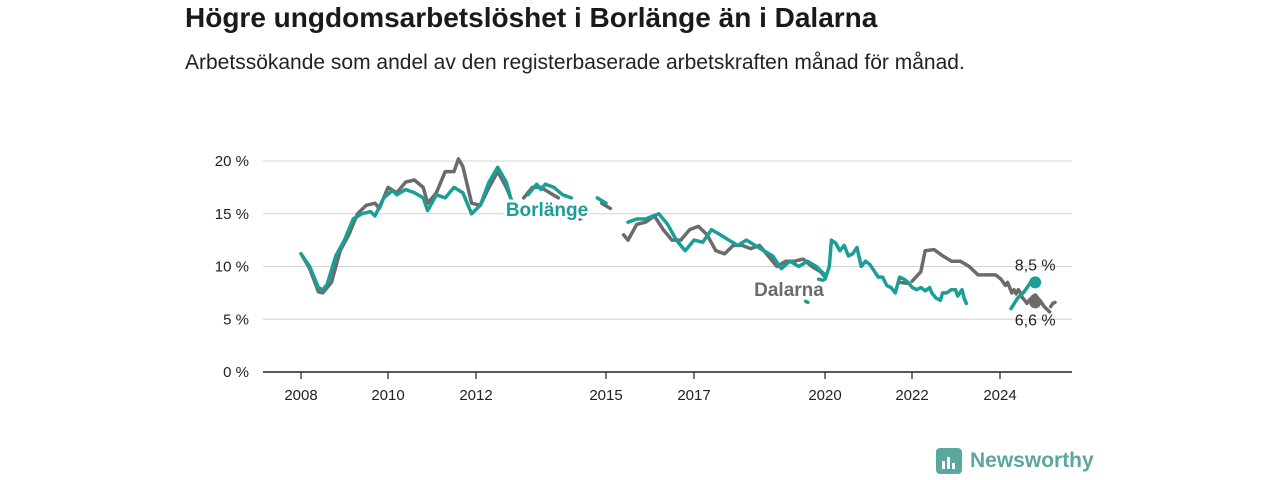 This screenshot has width=1280, height=480. Describe the element at coordinates (949, 461) in the screenshot. I see `newsworthy-logo-icon` at that location.